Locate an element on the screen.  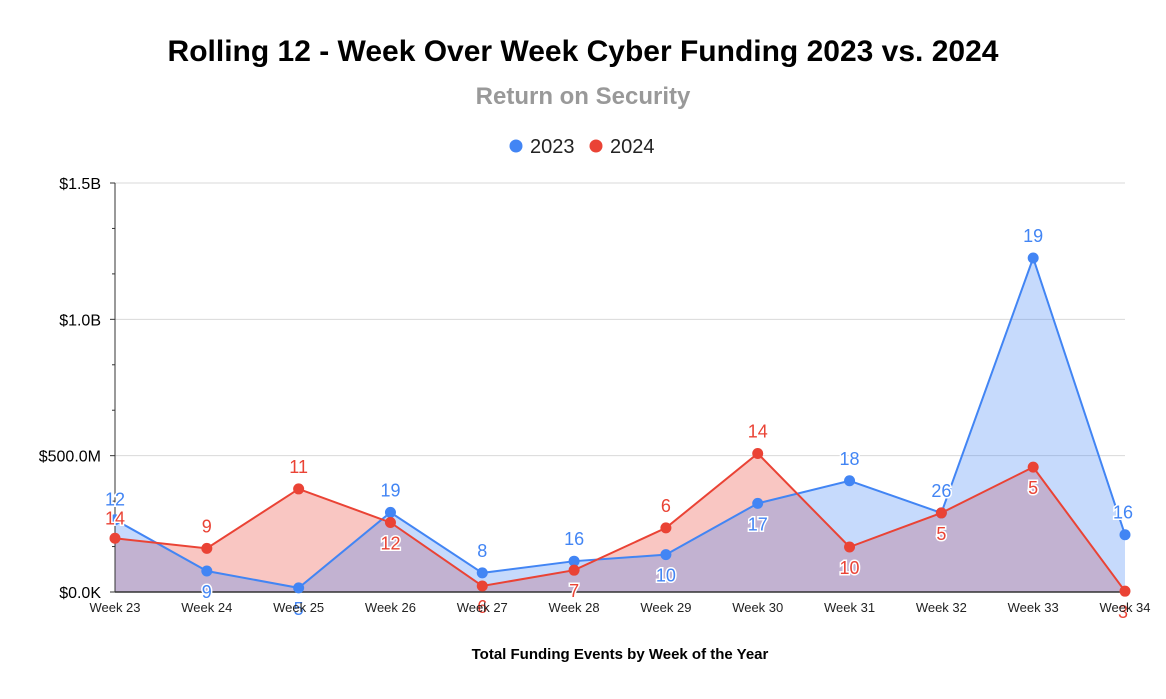
legend-label-2023: 2023 is located at coordinates (552, 147).